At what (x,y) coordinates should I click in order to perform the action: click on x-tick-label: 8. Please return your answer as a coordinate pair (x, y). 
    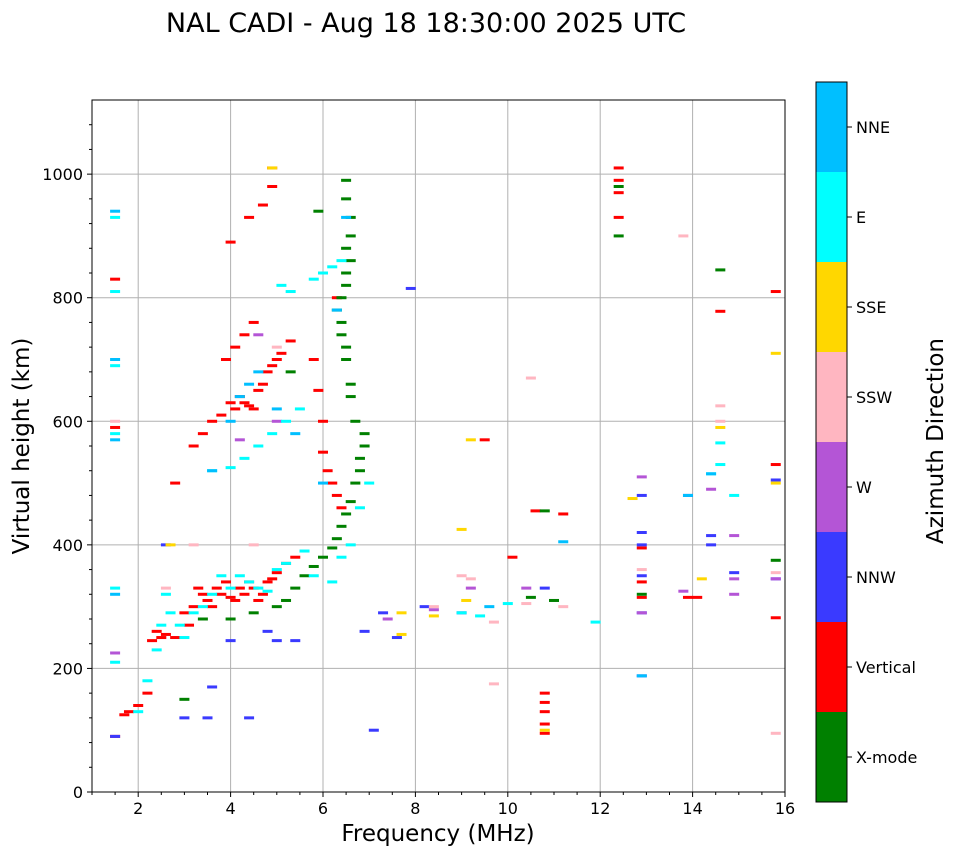
    Looking at the image, I should click on (415, 808).